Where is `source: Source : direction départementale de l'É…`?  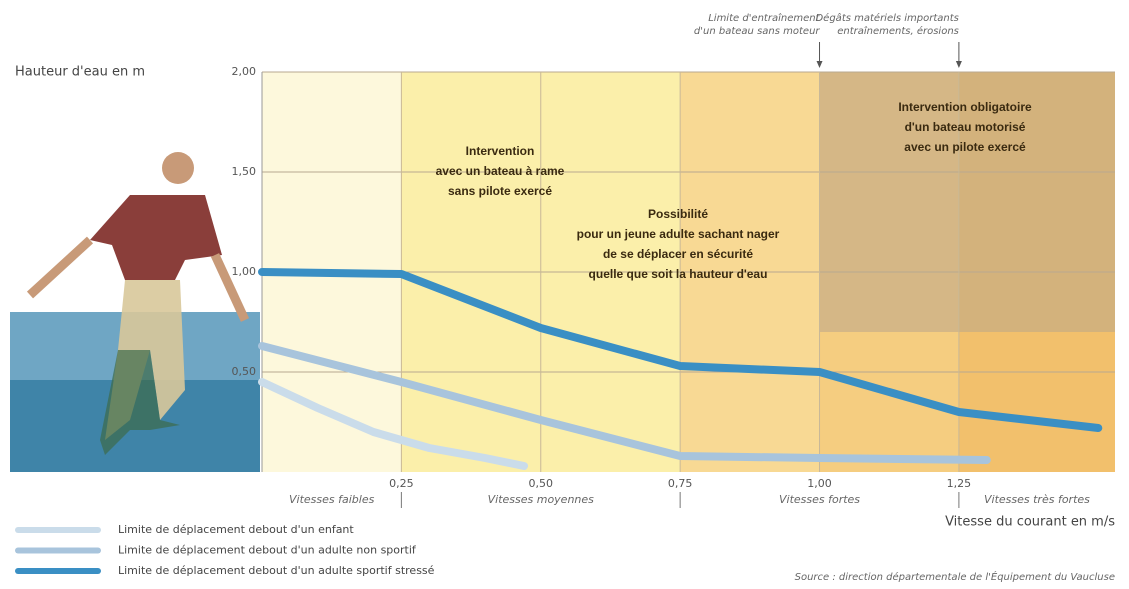 source: Source : direction départementale de l'É… is located at coordinates (955, 576).